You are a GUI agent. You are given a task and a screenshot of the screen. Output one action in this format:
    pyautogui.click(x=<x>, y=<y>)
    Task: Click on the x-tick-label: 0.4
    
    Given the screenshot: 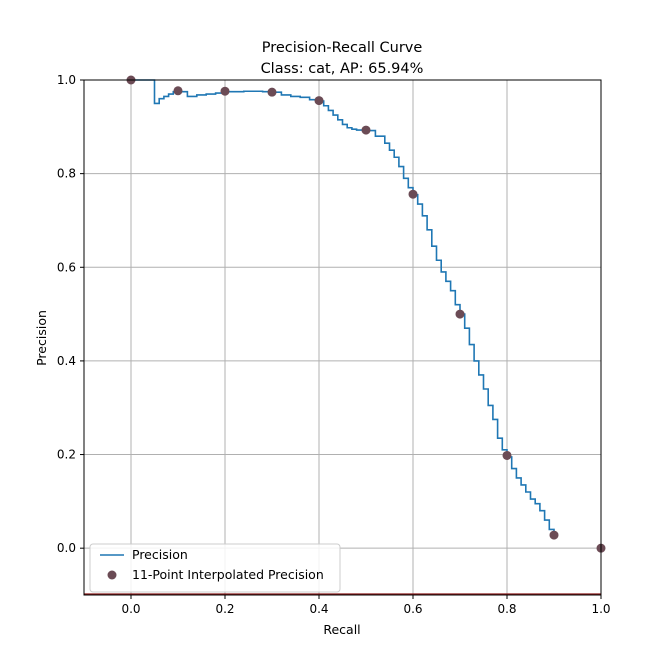 What is the action you would take?
    pyautogui.click(x=318, y=609)
    